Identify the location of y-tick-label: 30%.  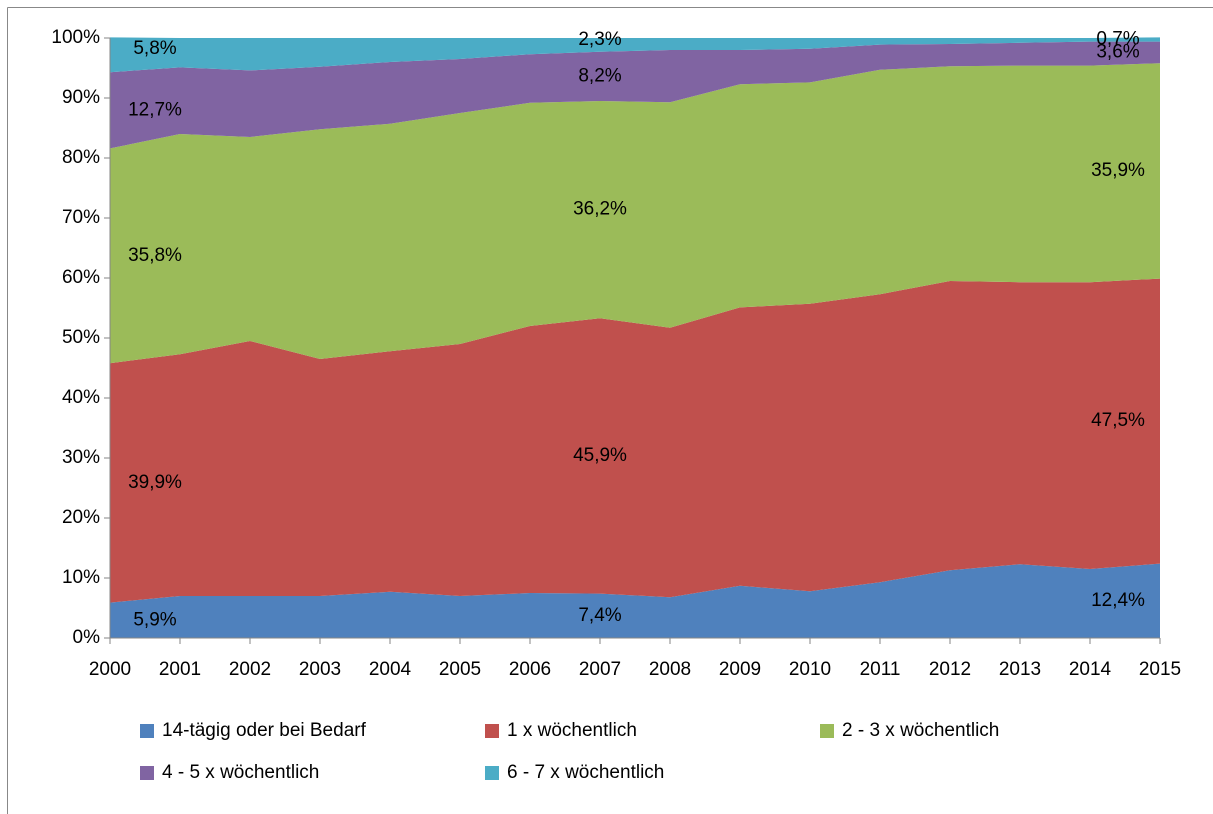
(81, 457).